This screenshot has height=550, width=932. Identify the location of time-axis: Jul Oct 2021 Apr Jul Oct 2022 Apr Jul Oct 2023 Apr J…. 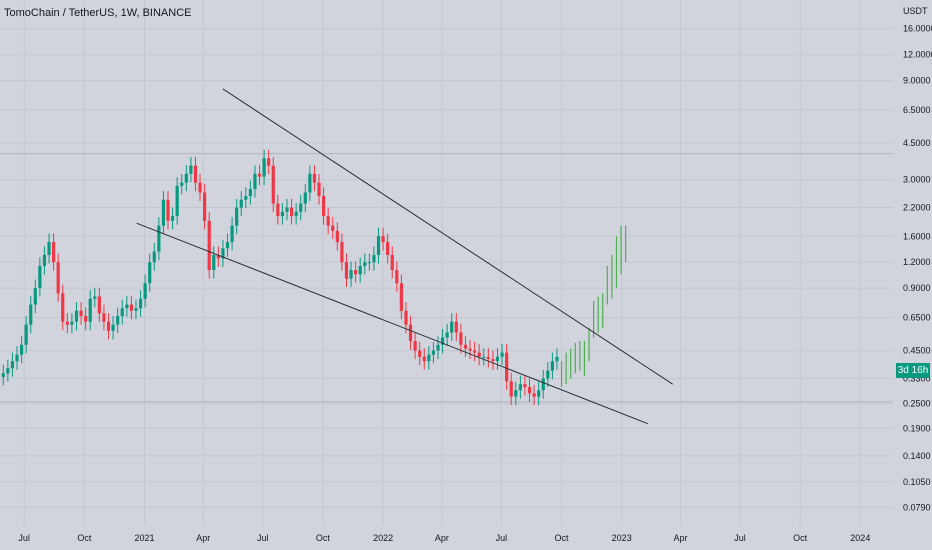
(444, 538).